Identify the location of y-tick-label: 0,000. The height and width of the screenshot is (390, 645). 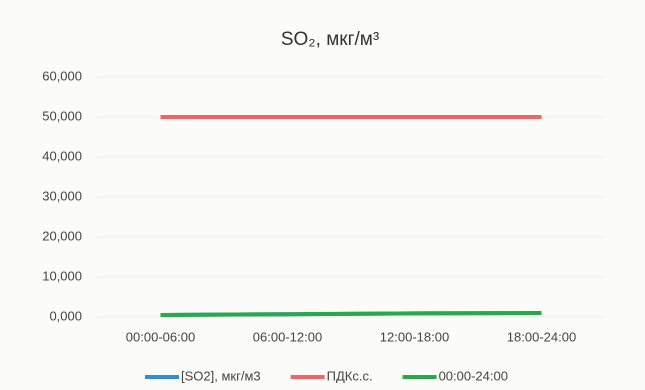
(65, 315).